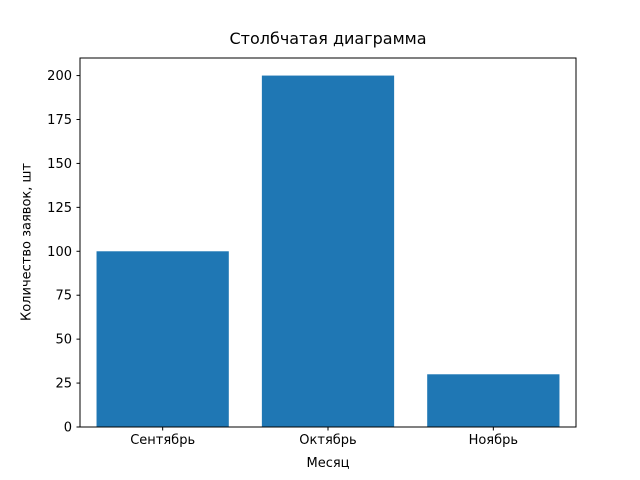 This screenshot has width=640, height=480. I want to click on y-tick-label: 175, so click(59, 120).